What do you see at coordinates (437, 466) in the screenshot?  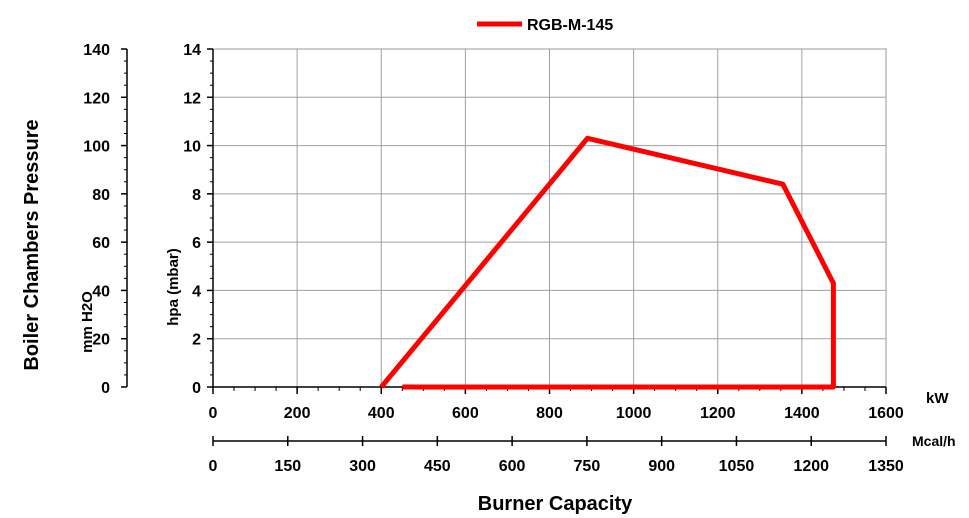 I see `x-tick-label-mcal: 450` at bounding box center [437, 466].